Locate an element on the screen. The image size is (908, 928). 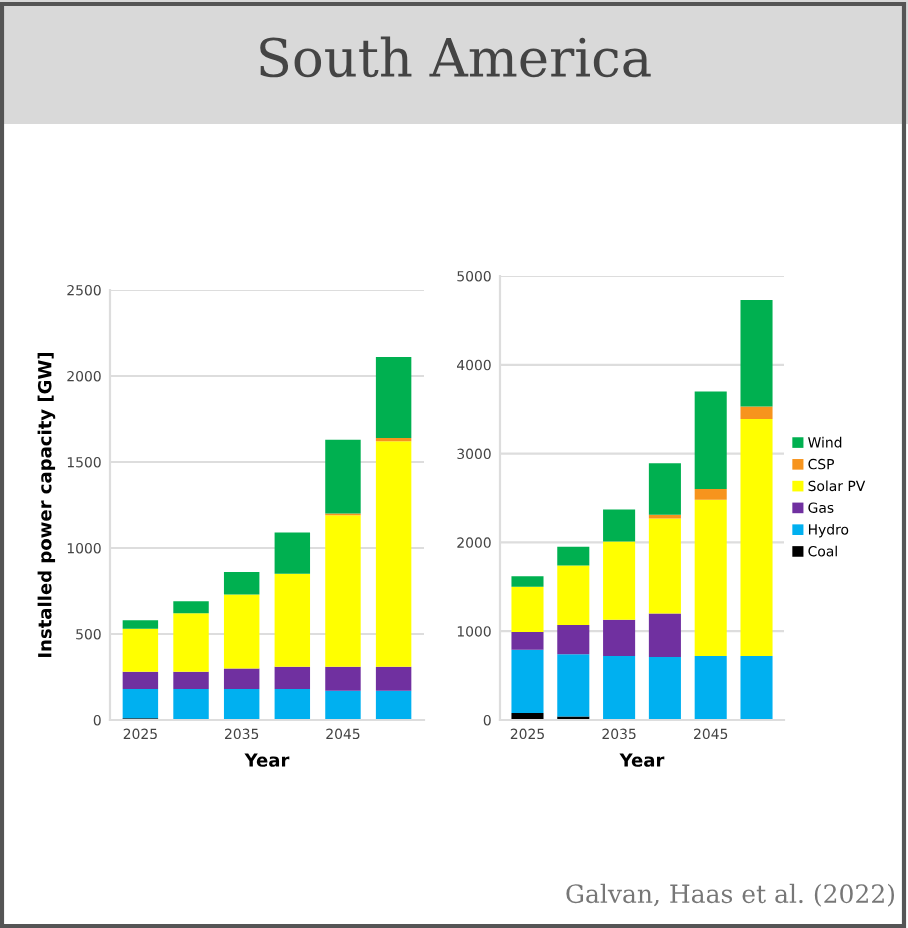
y-axis-title: Installed power capacity [GW] is located at coordinates (46, 504).